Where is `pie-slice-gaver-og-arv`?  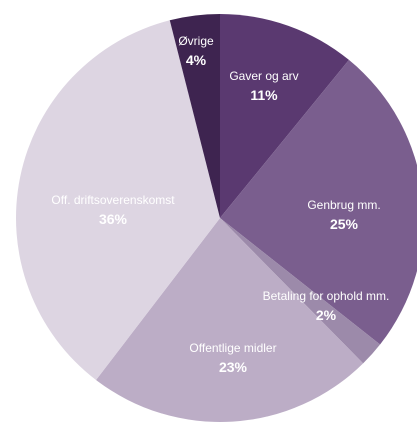
pie-slice-gaver-og-arv is located at coordinates (284, 116).